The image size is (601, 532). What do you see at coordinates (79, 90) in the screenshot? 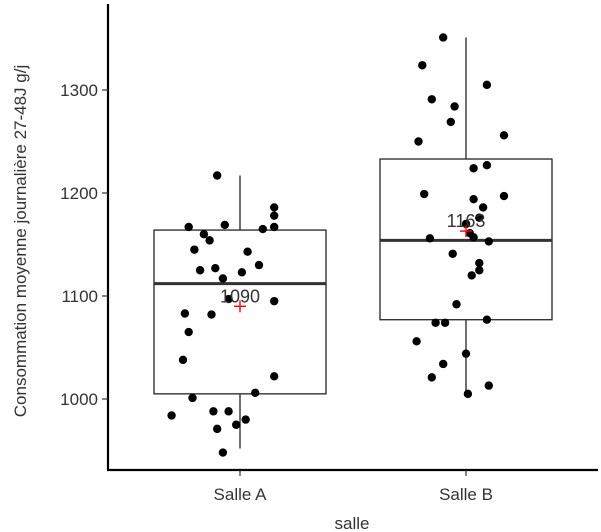
I see `y-tick-label: 1300` at bounding box center [79, 90].